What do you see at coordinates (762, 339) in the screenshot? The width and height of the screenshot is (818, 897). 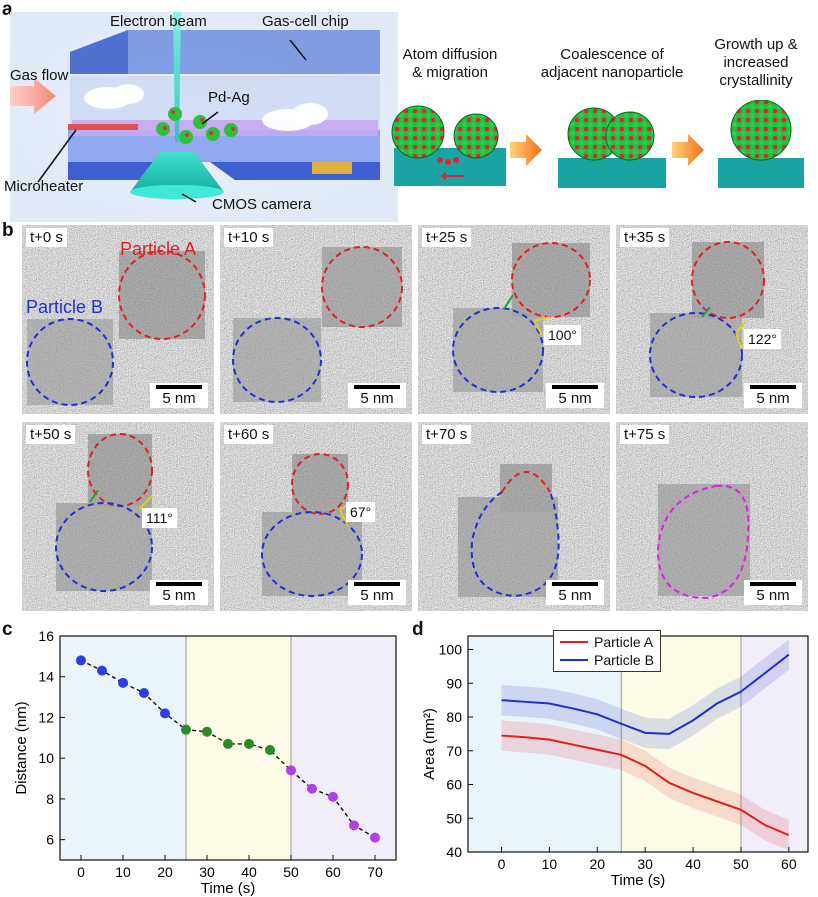 I see `contact-angle: 122°` at bounding box center [762, 339].